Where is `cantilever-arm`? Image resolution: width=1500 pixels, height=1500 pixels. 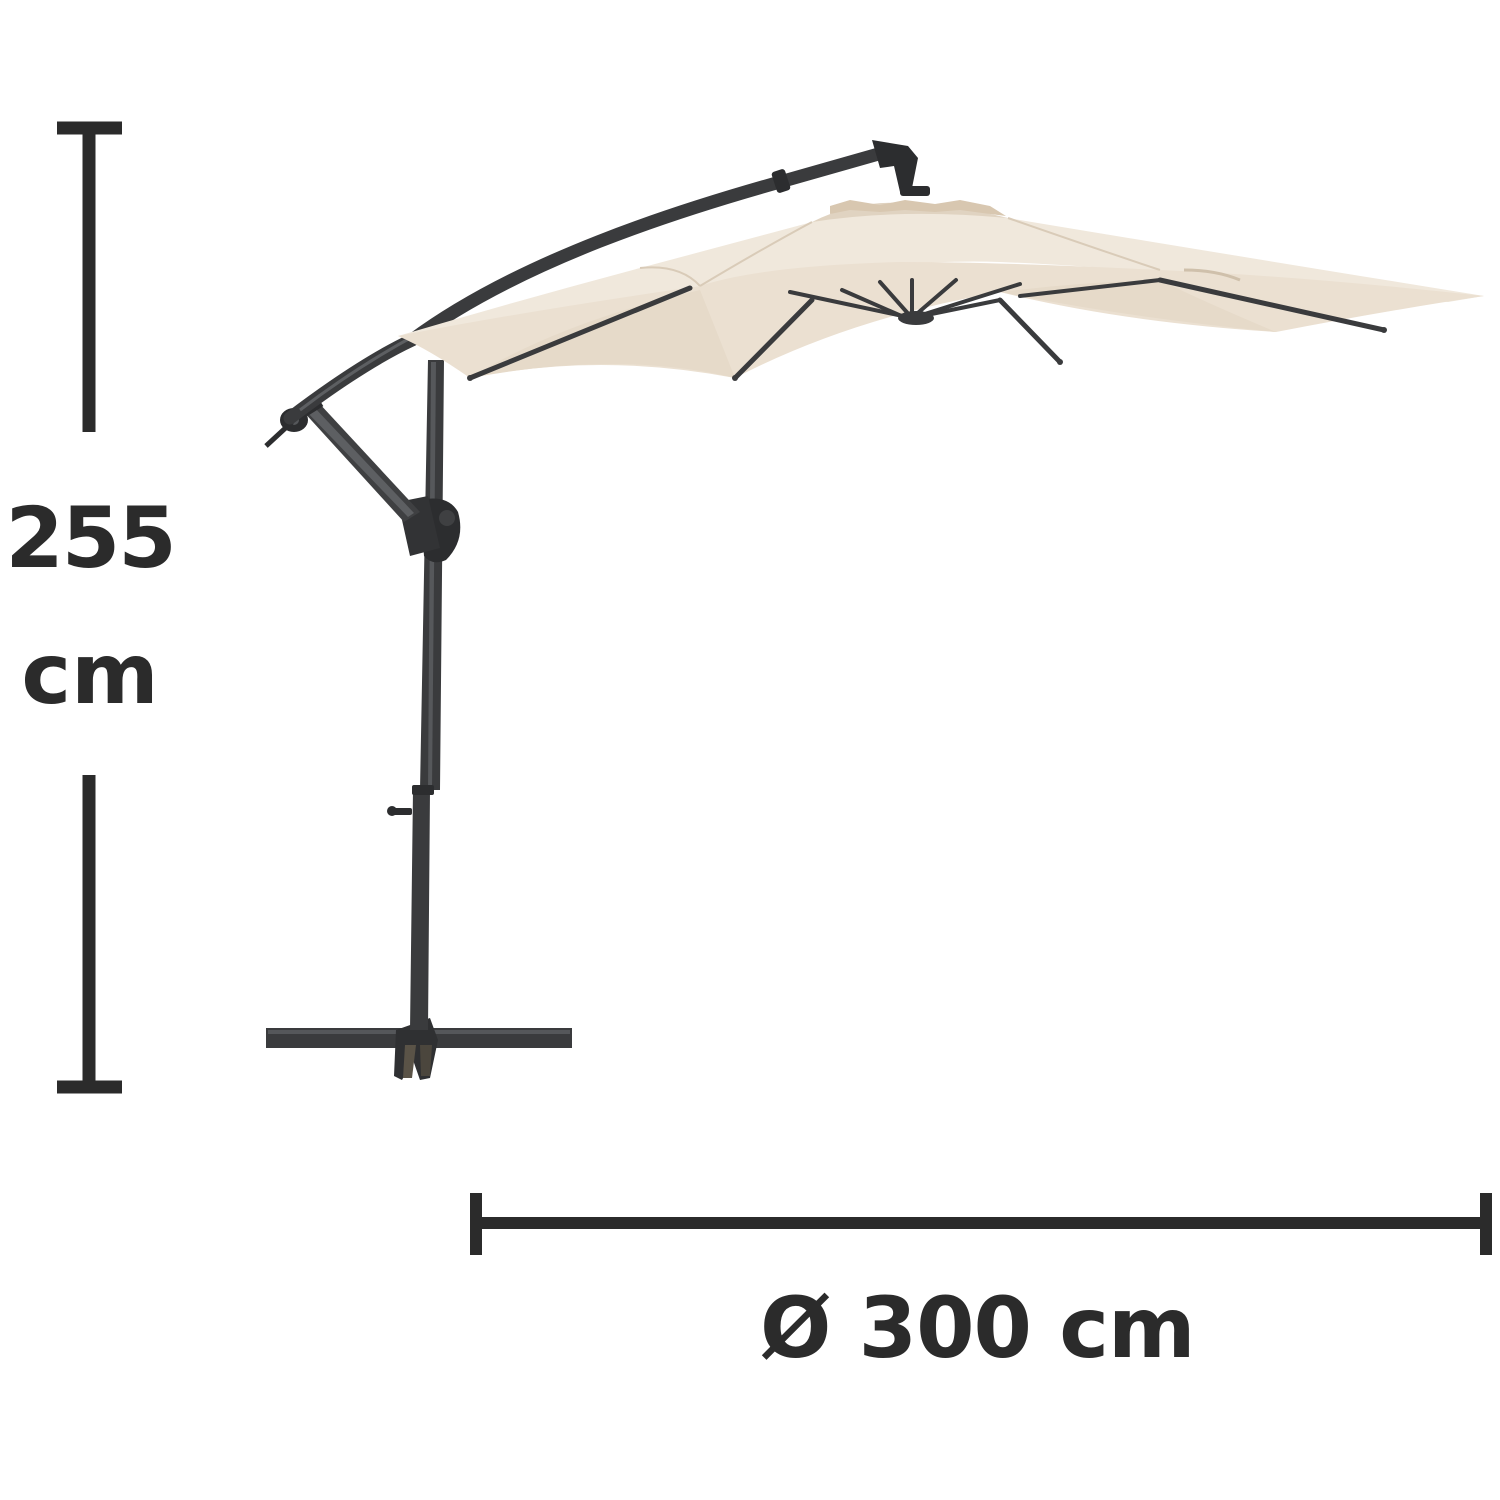
cantilever-arm is located at coordinates (606, 282).